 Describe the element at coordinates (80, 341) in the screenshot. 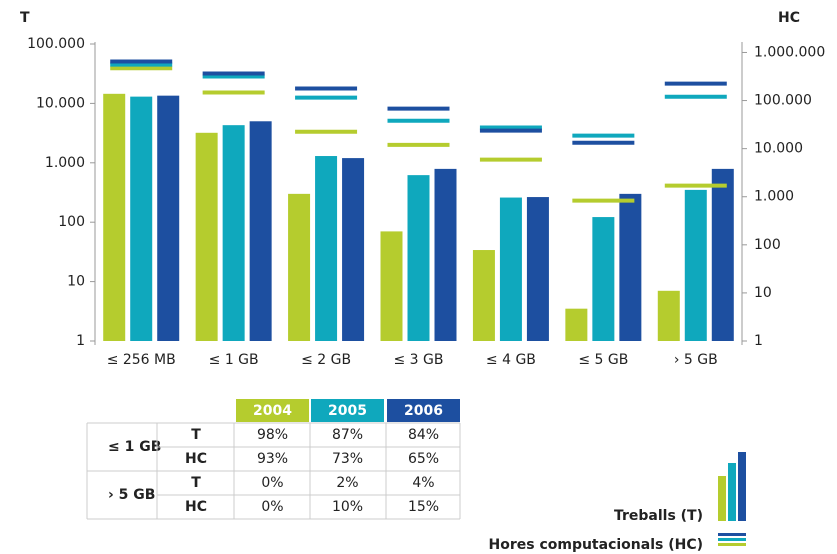

I see `y-tick-label: 1` at that location.